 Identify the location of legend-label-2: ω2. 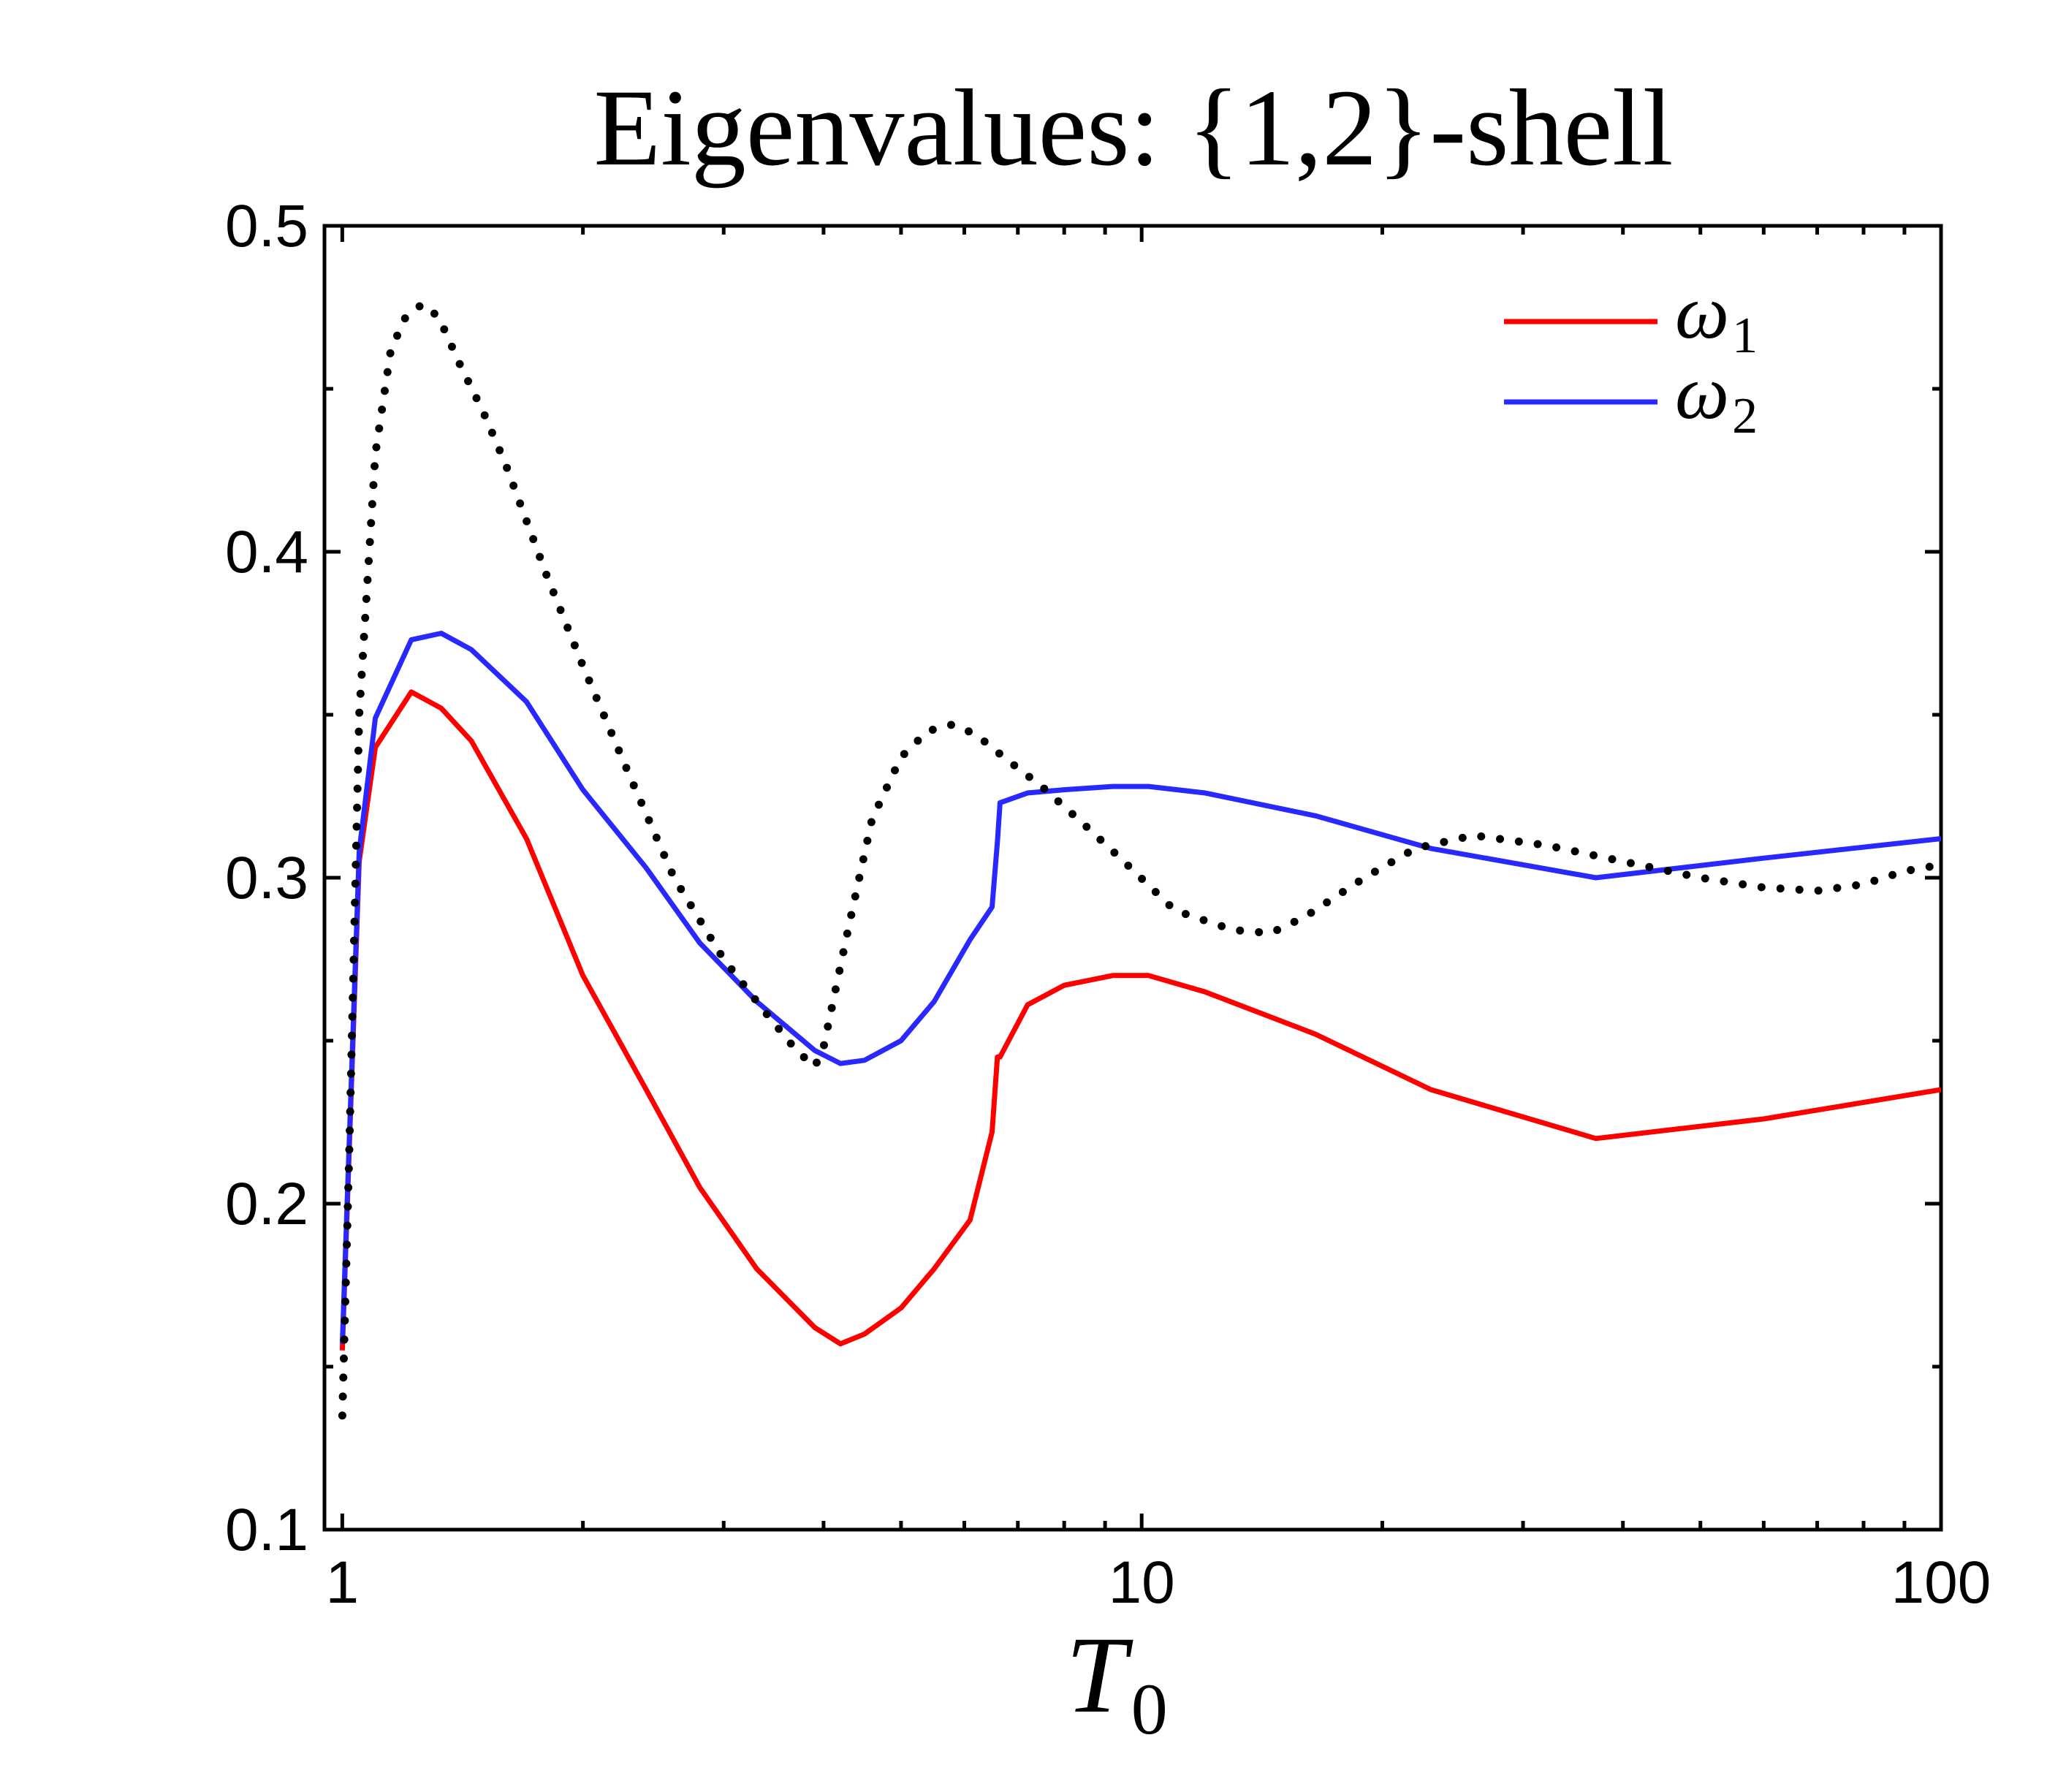
(1716, 396).